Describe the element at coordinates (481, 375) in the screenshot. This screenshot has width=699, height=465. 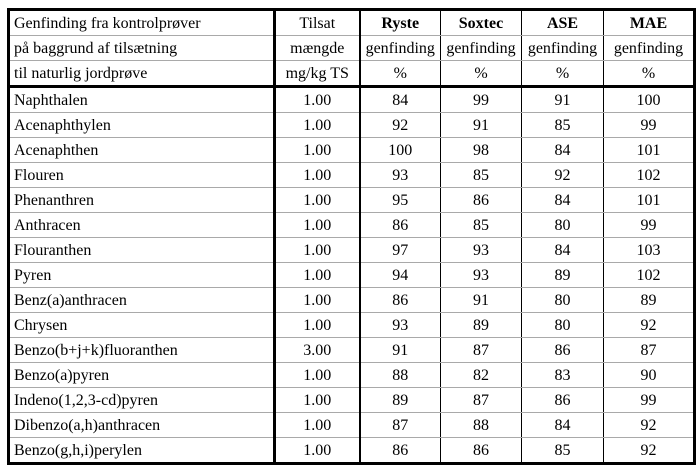
I see `recovery-cell-soxtec: 82` at that location.